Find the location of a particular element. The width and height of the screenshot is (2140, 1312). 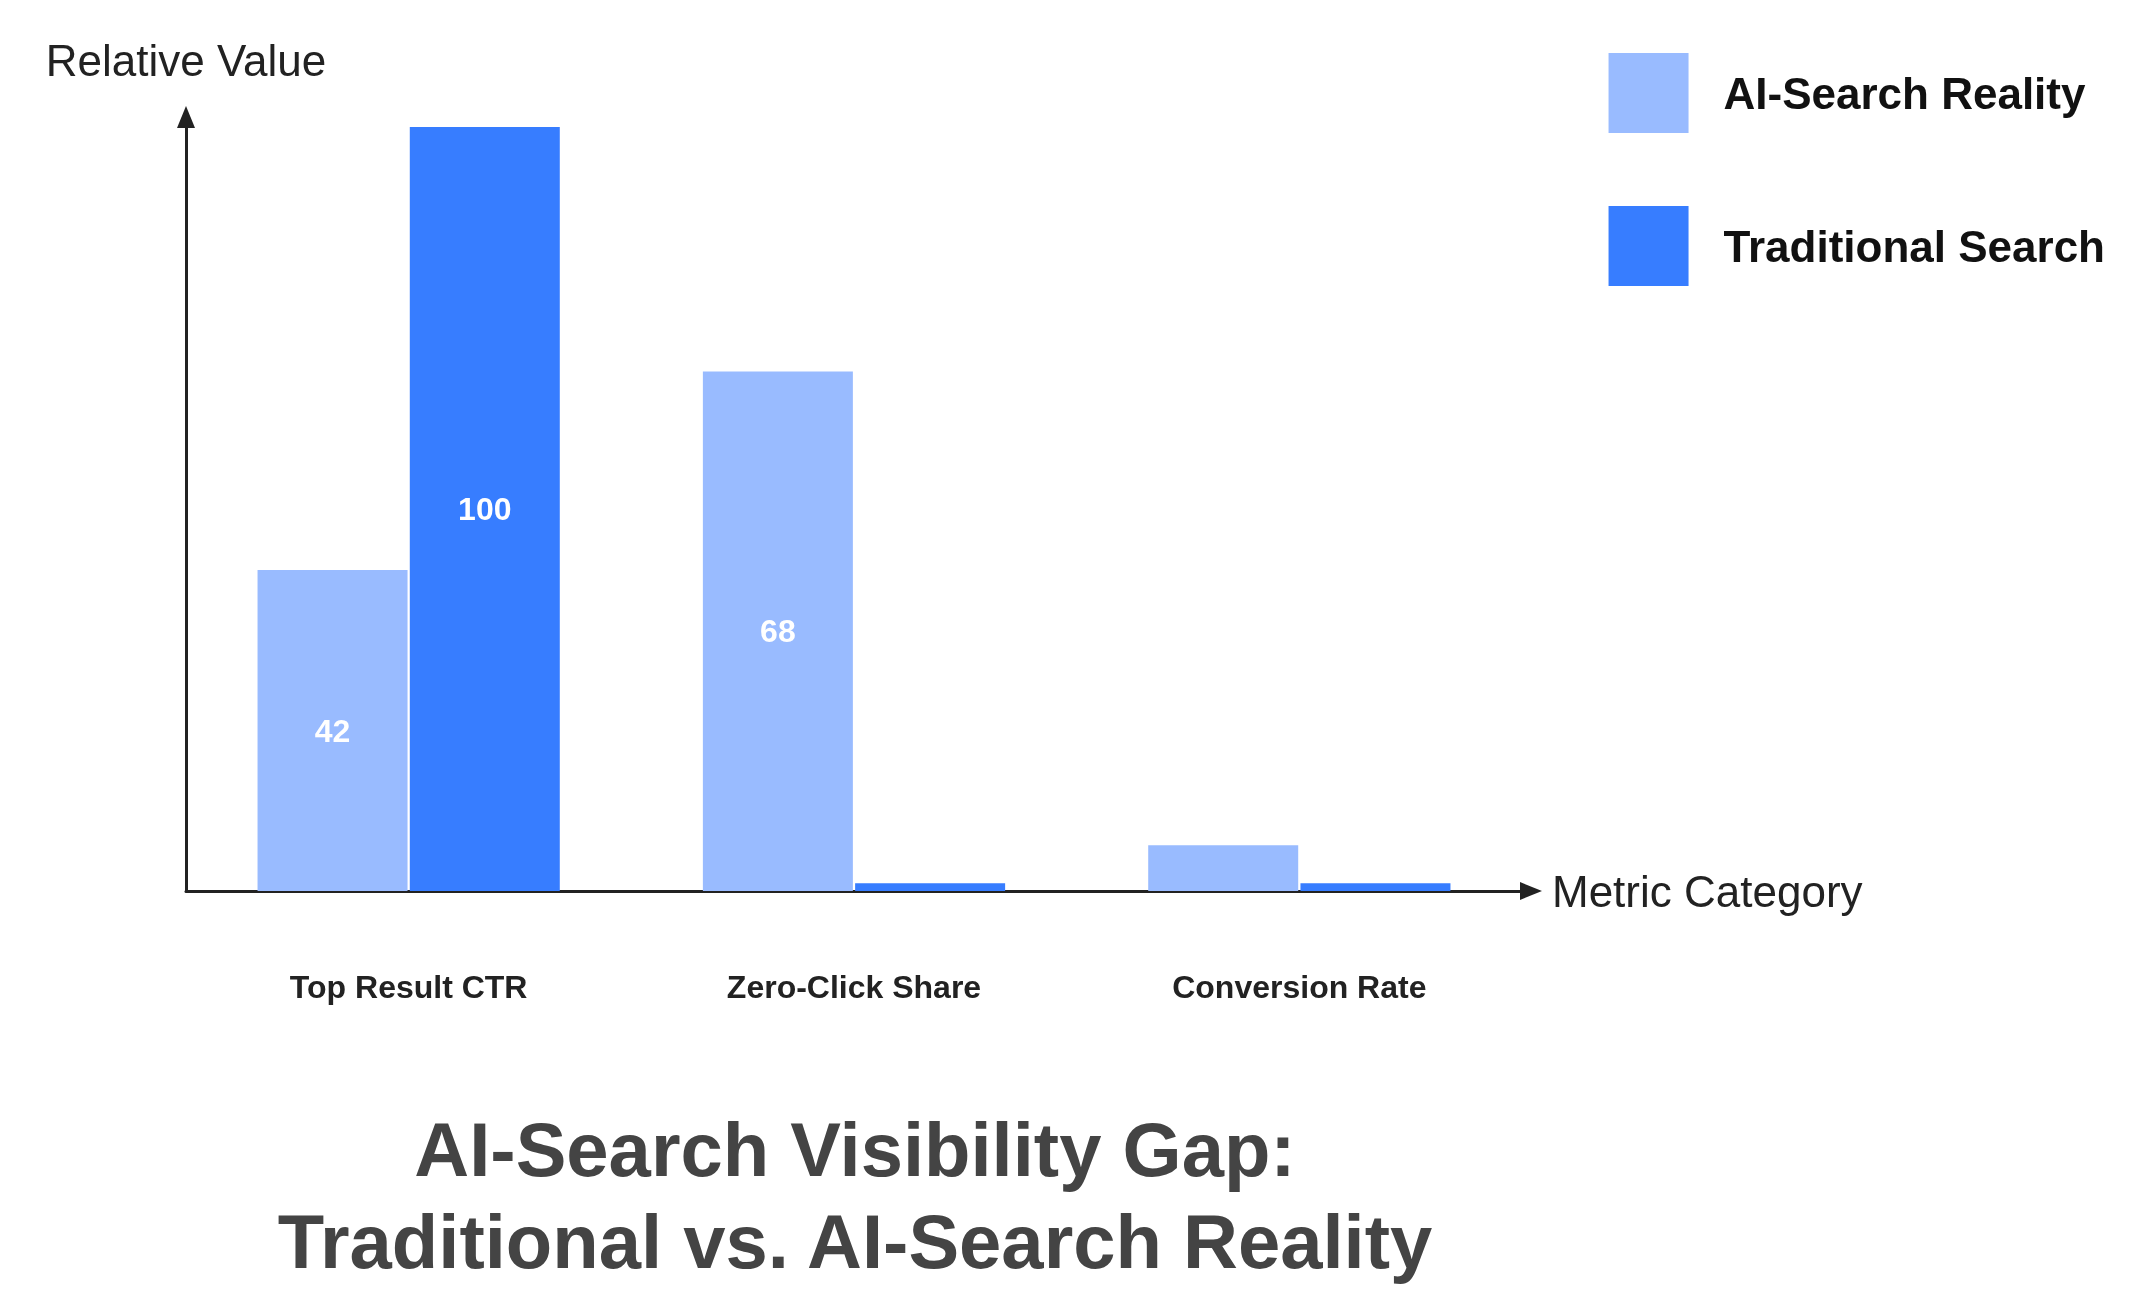

data-label: 100 is located at coordinates (485, 509).